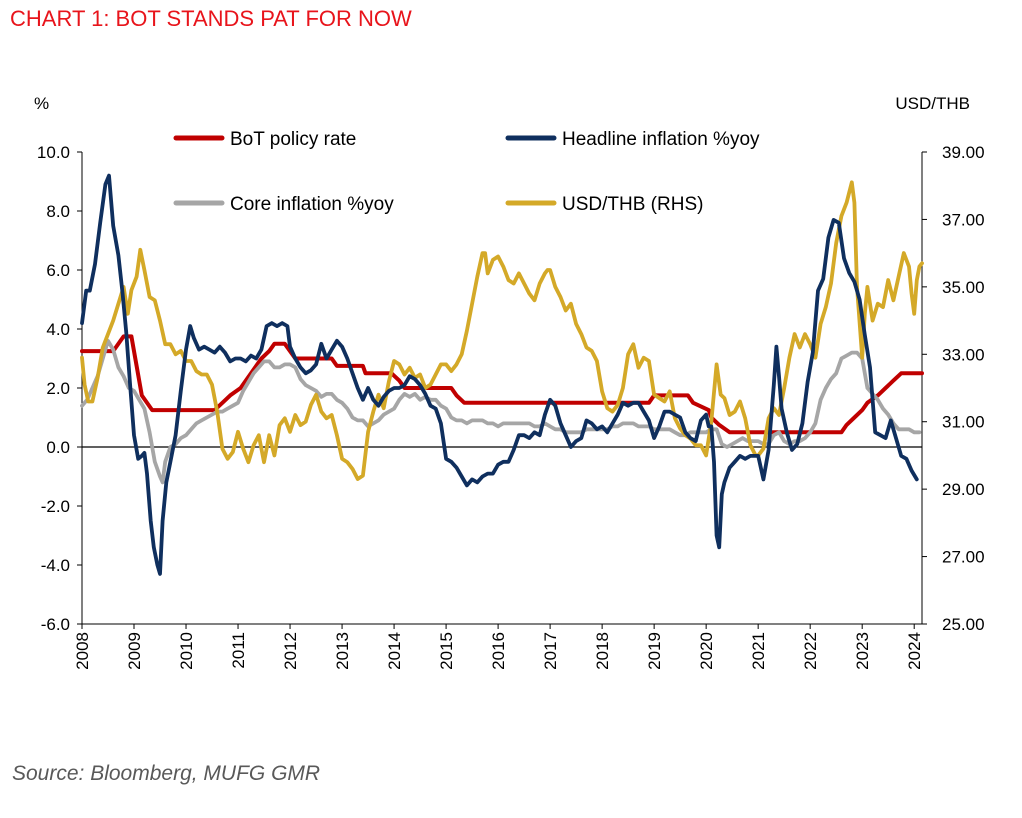 Image resolution: width=1022 pixels, height=818 pixels. I want to click on x-tick-label: 2024, so click(914, 651).